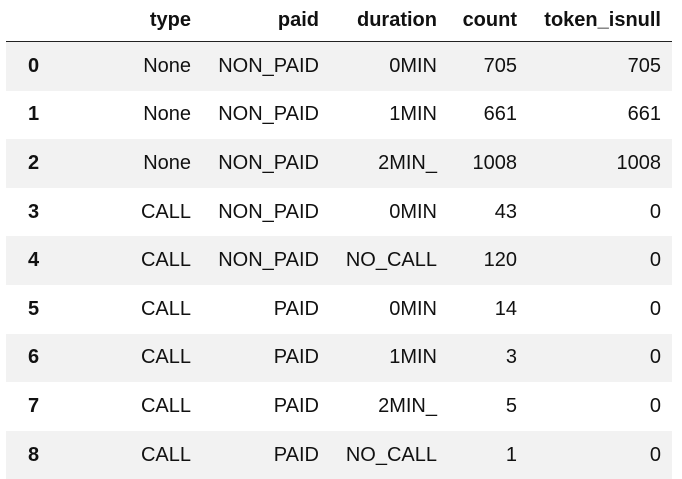  Describe the element at coordinates (600, 21) in the screenshot. I see `header-token-isnull: token_isnull` at that location.